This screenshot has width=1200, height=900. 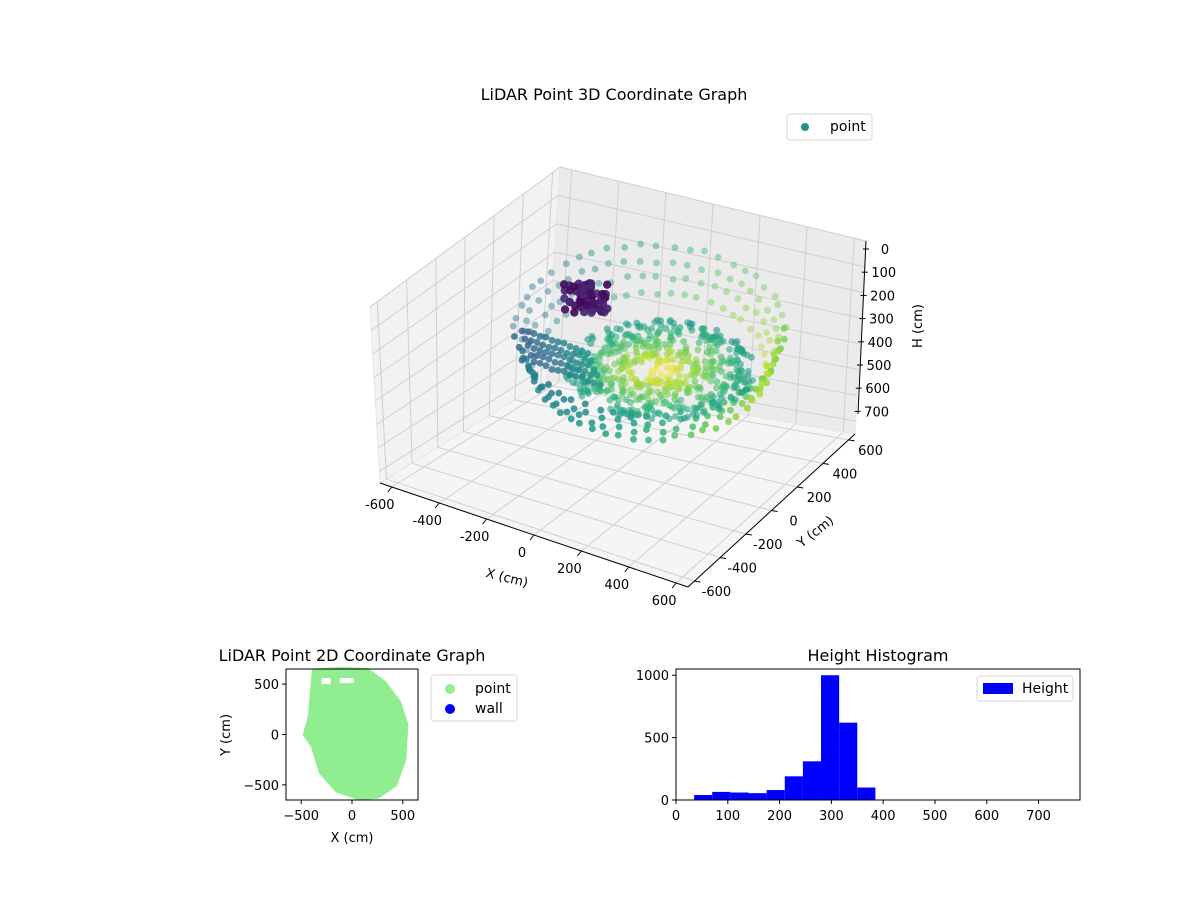 What do you see at coordinates (616, 585) in the screenshot?
I see `x-tick-label: 400` at bounding box center [616, 585].